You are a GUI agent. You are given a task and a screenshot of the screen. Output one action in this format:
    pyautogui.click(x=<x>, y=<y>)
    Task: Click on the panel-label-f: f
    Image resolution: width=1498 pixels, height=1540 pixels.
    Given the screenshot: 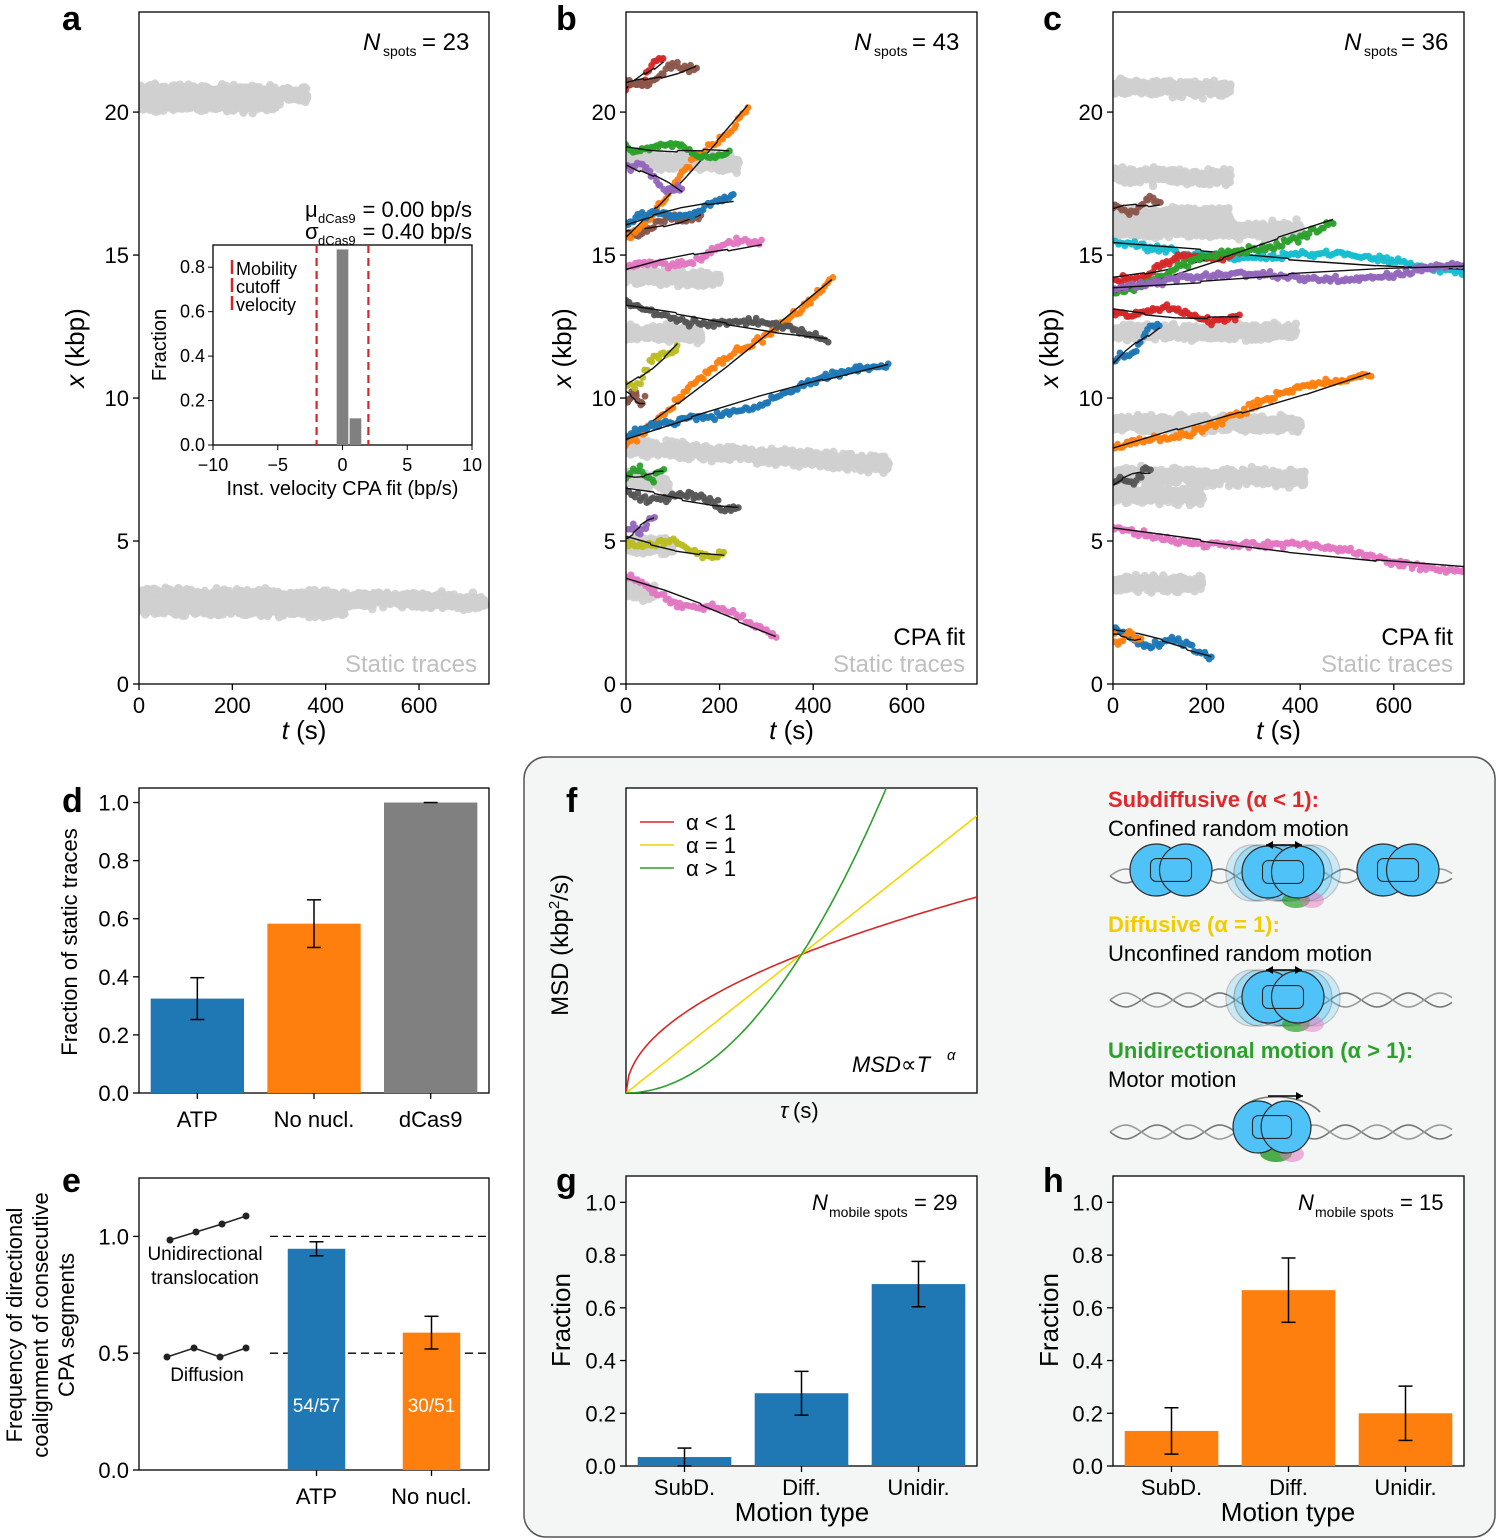 What is the action you would take?
    pyautogui.click(x=572, y=801)
    